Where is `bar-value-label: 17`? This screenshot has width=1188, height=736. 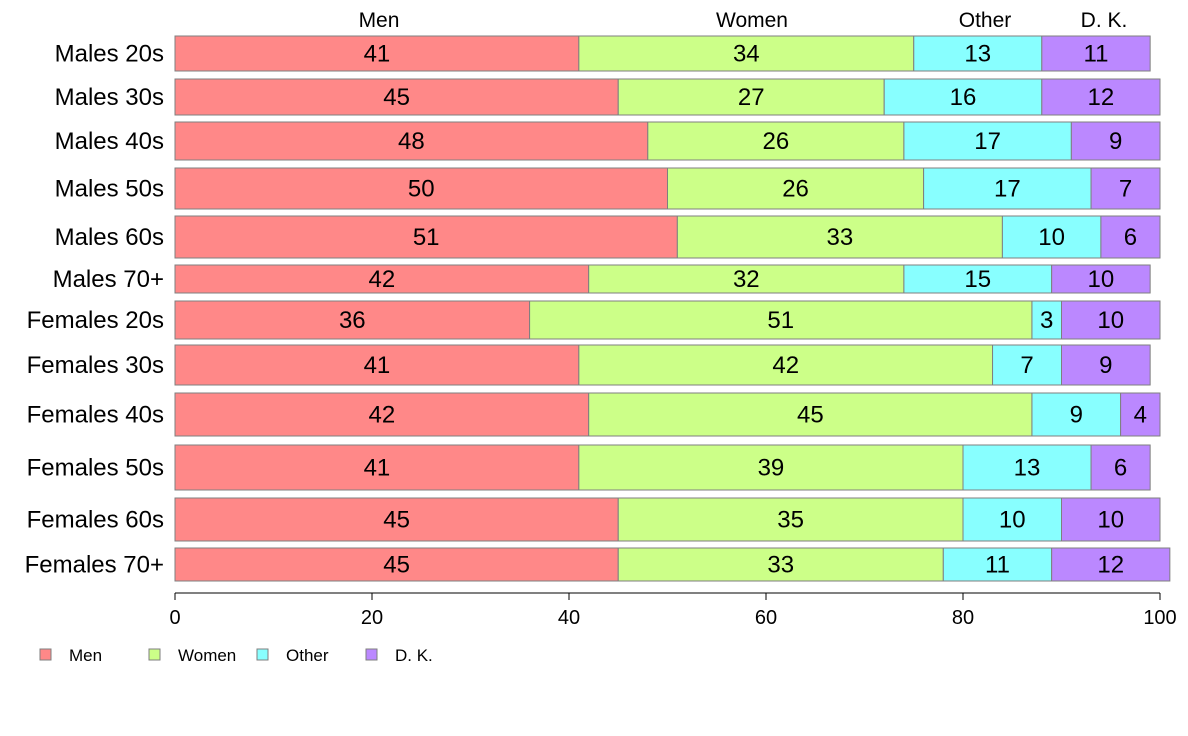
bar-value-label: 17 is located at coordinates (1007, 189).